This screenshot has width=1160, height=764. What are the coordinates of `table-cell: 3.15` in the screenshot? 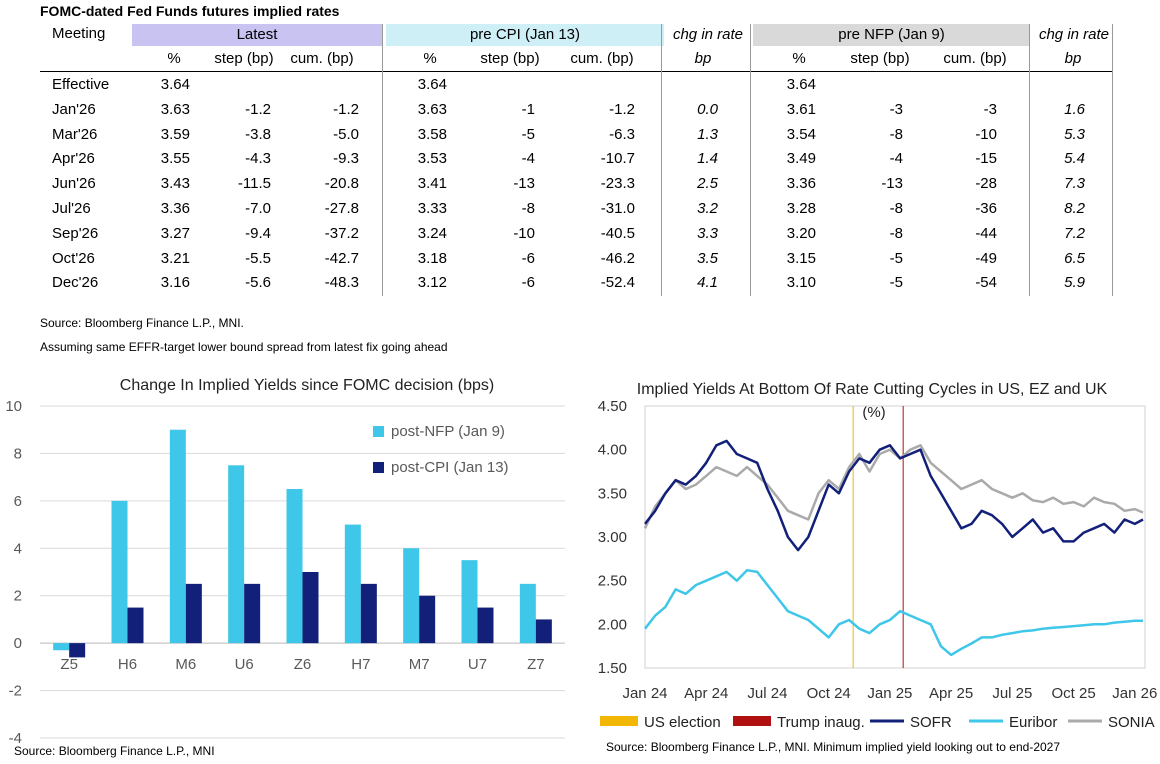 It's located at (801, 258).